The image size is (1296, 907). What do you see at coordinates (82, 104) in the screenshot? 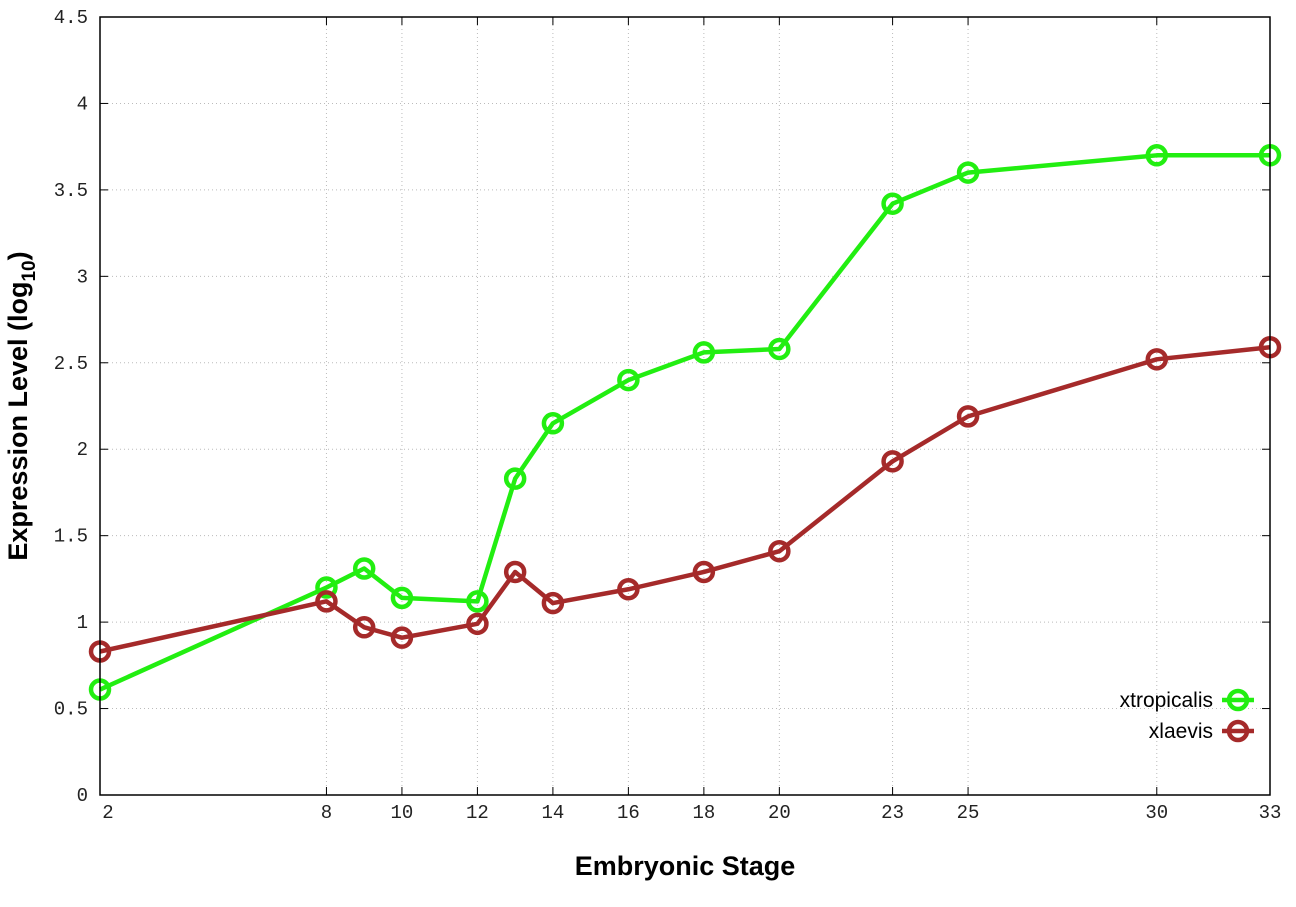
I see `y-tick-label: 4` at bounding box center [82, 104].